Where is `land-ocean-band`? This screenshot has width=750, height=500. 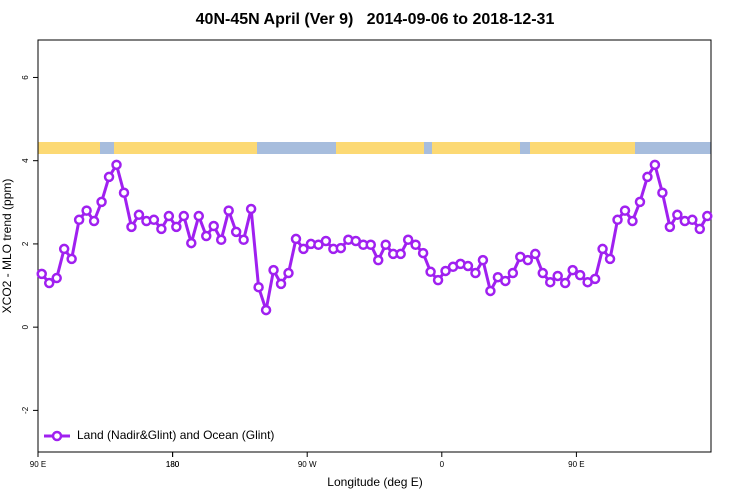 land-ocean-band is located at coordinates (374, 148).